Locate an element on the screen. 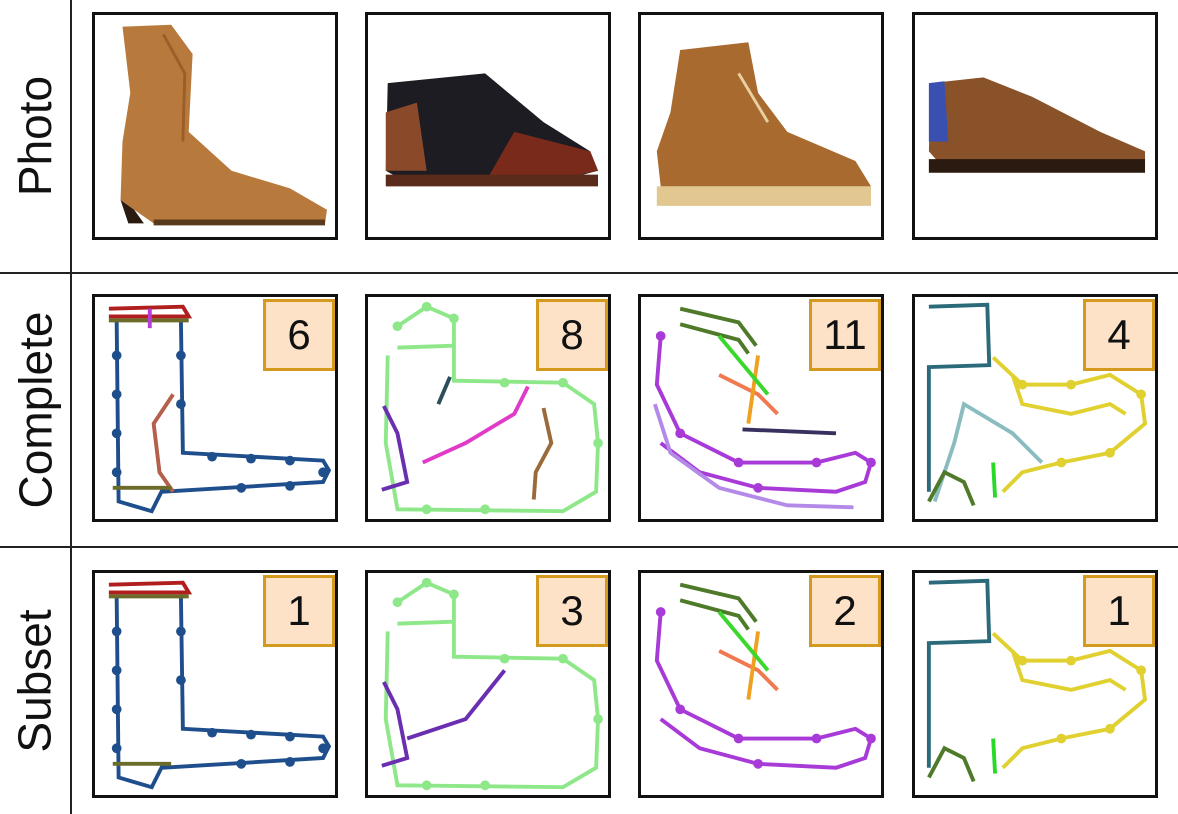  complete-sketch-cell-2: 8 is located at coordinates (488, 408).